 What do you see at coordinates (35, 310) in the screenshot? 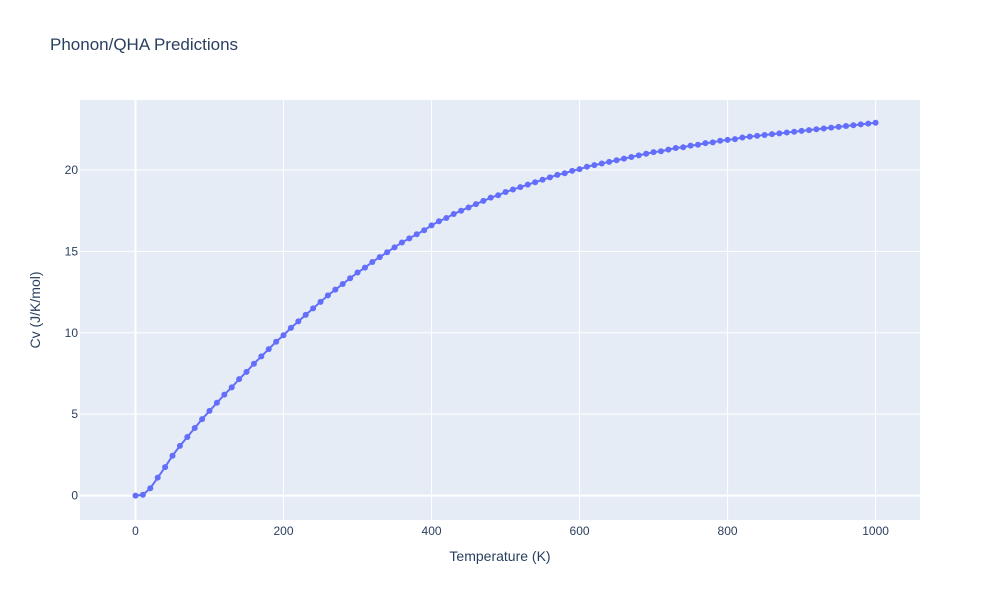
I see `y-axis-title: Cv (J/K/mol)` at bounding box center [35, 310].